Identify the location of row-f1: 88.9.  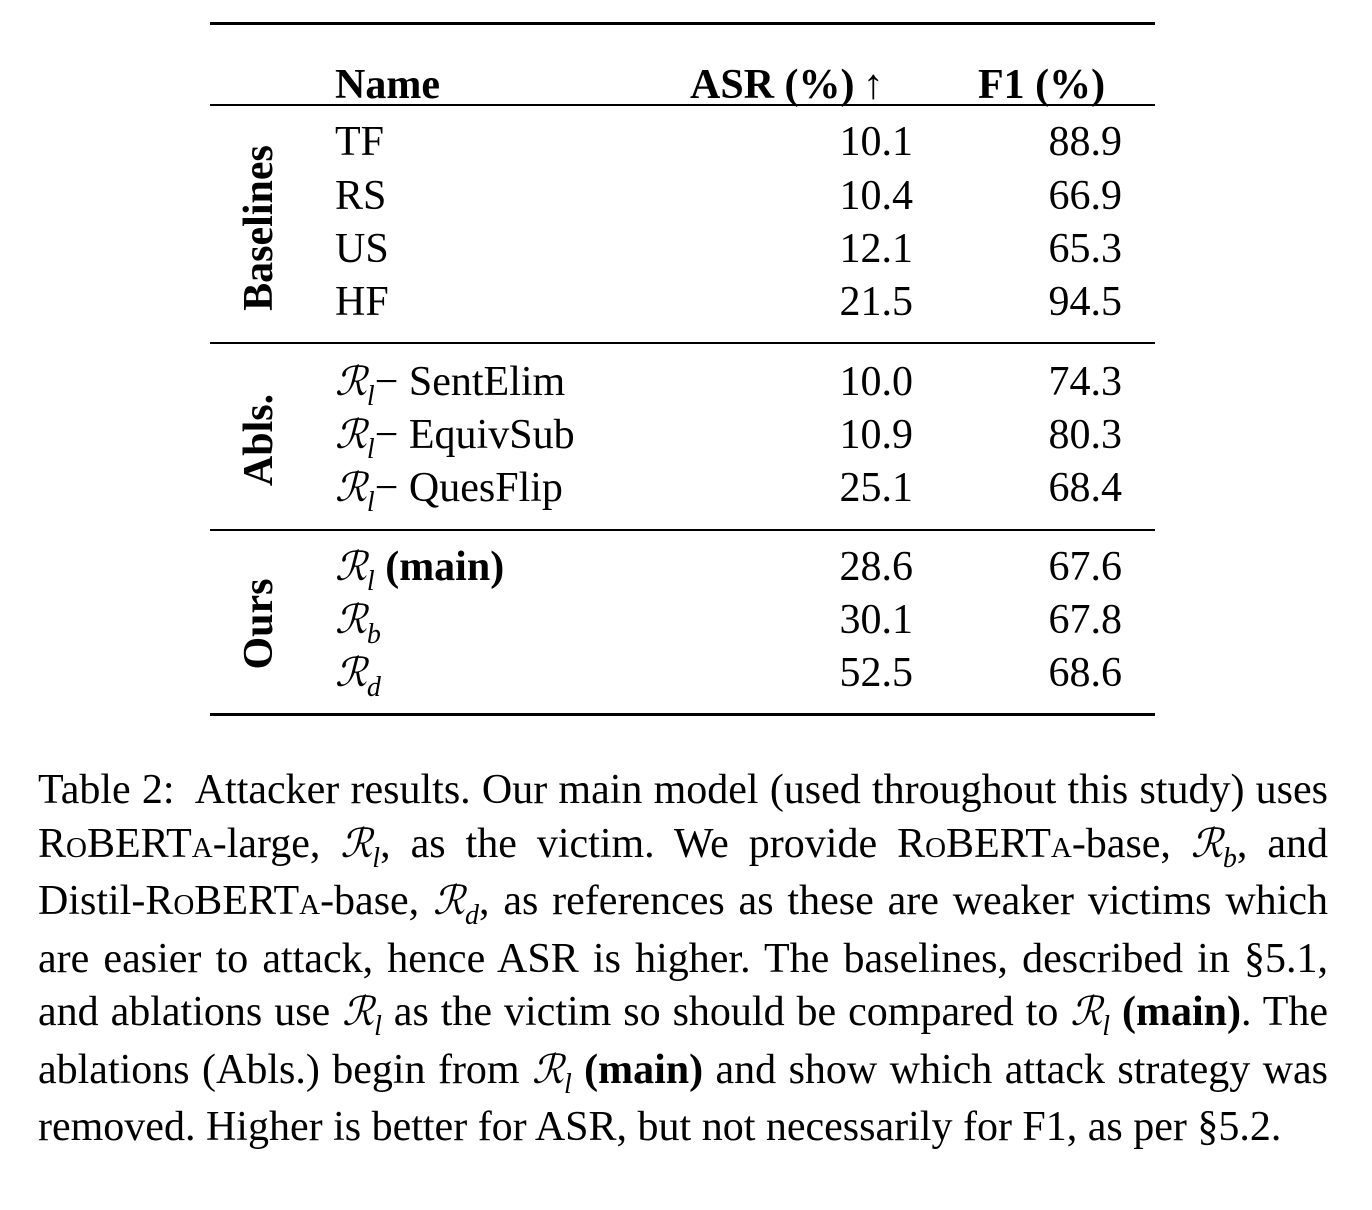
(1085, 142).